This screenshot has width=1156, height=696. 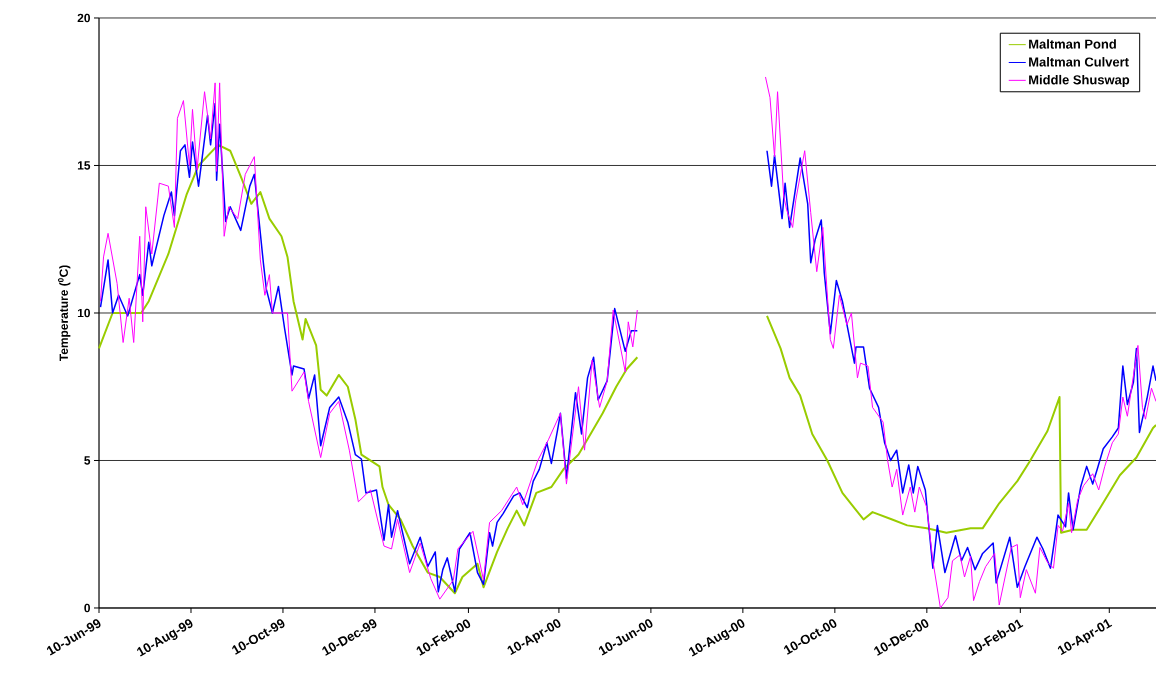 I want to click on y-tick-label: 5, so click(x=87, y=460).